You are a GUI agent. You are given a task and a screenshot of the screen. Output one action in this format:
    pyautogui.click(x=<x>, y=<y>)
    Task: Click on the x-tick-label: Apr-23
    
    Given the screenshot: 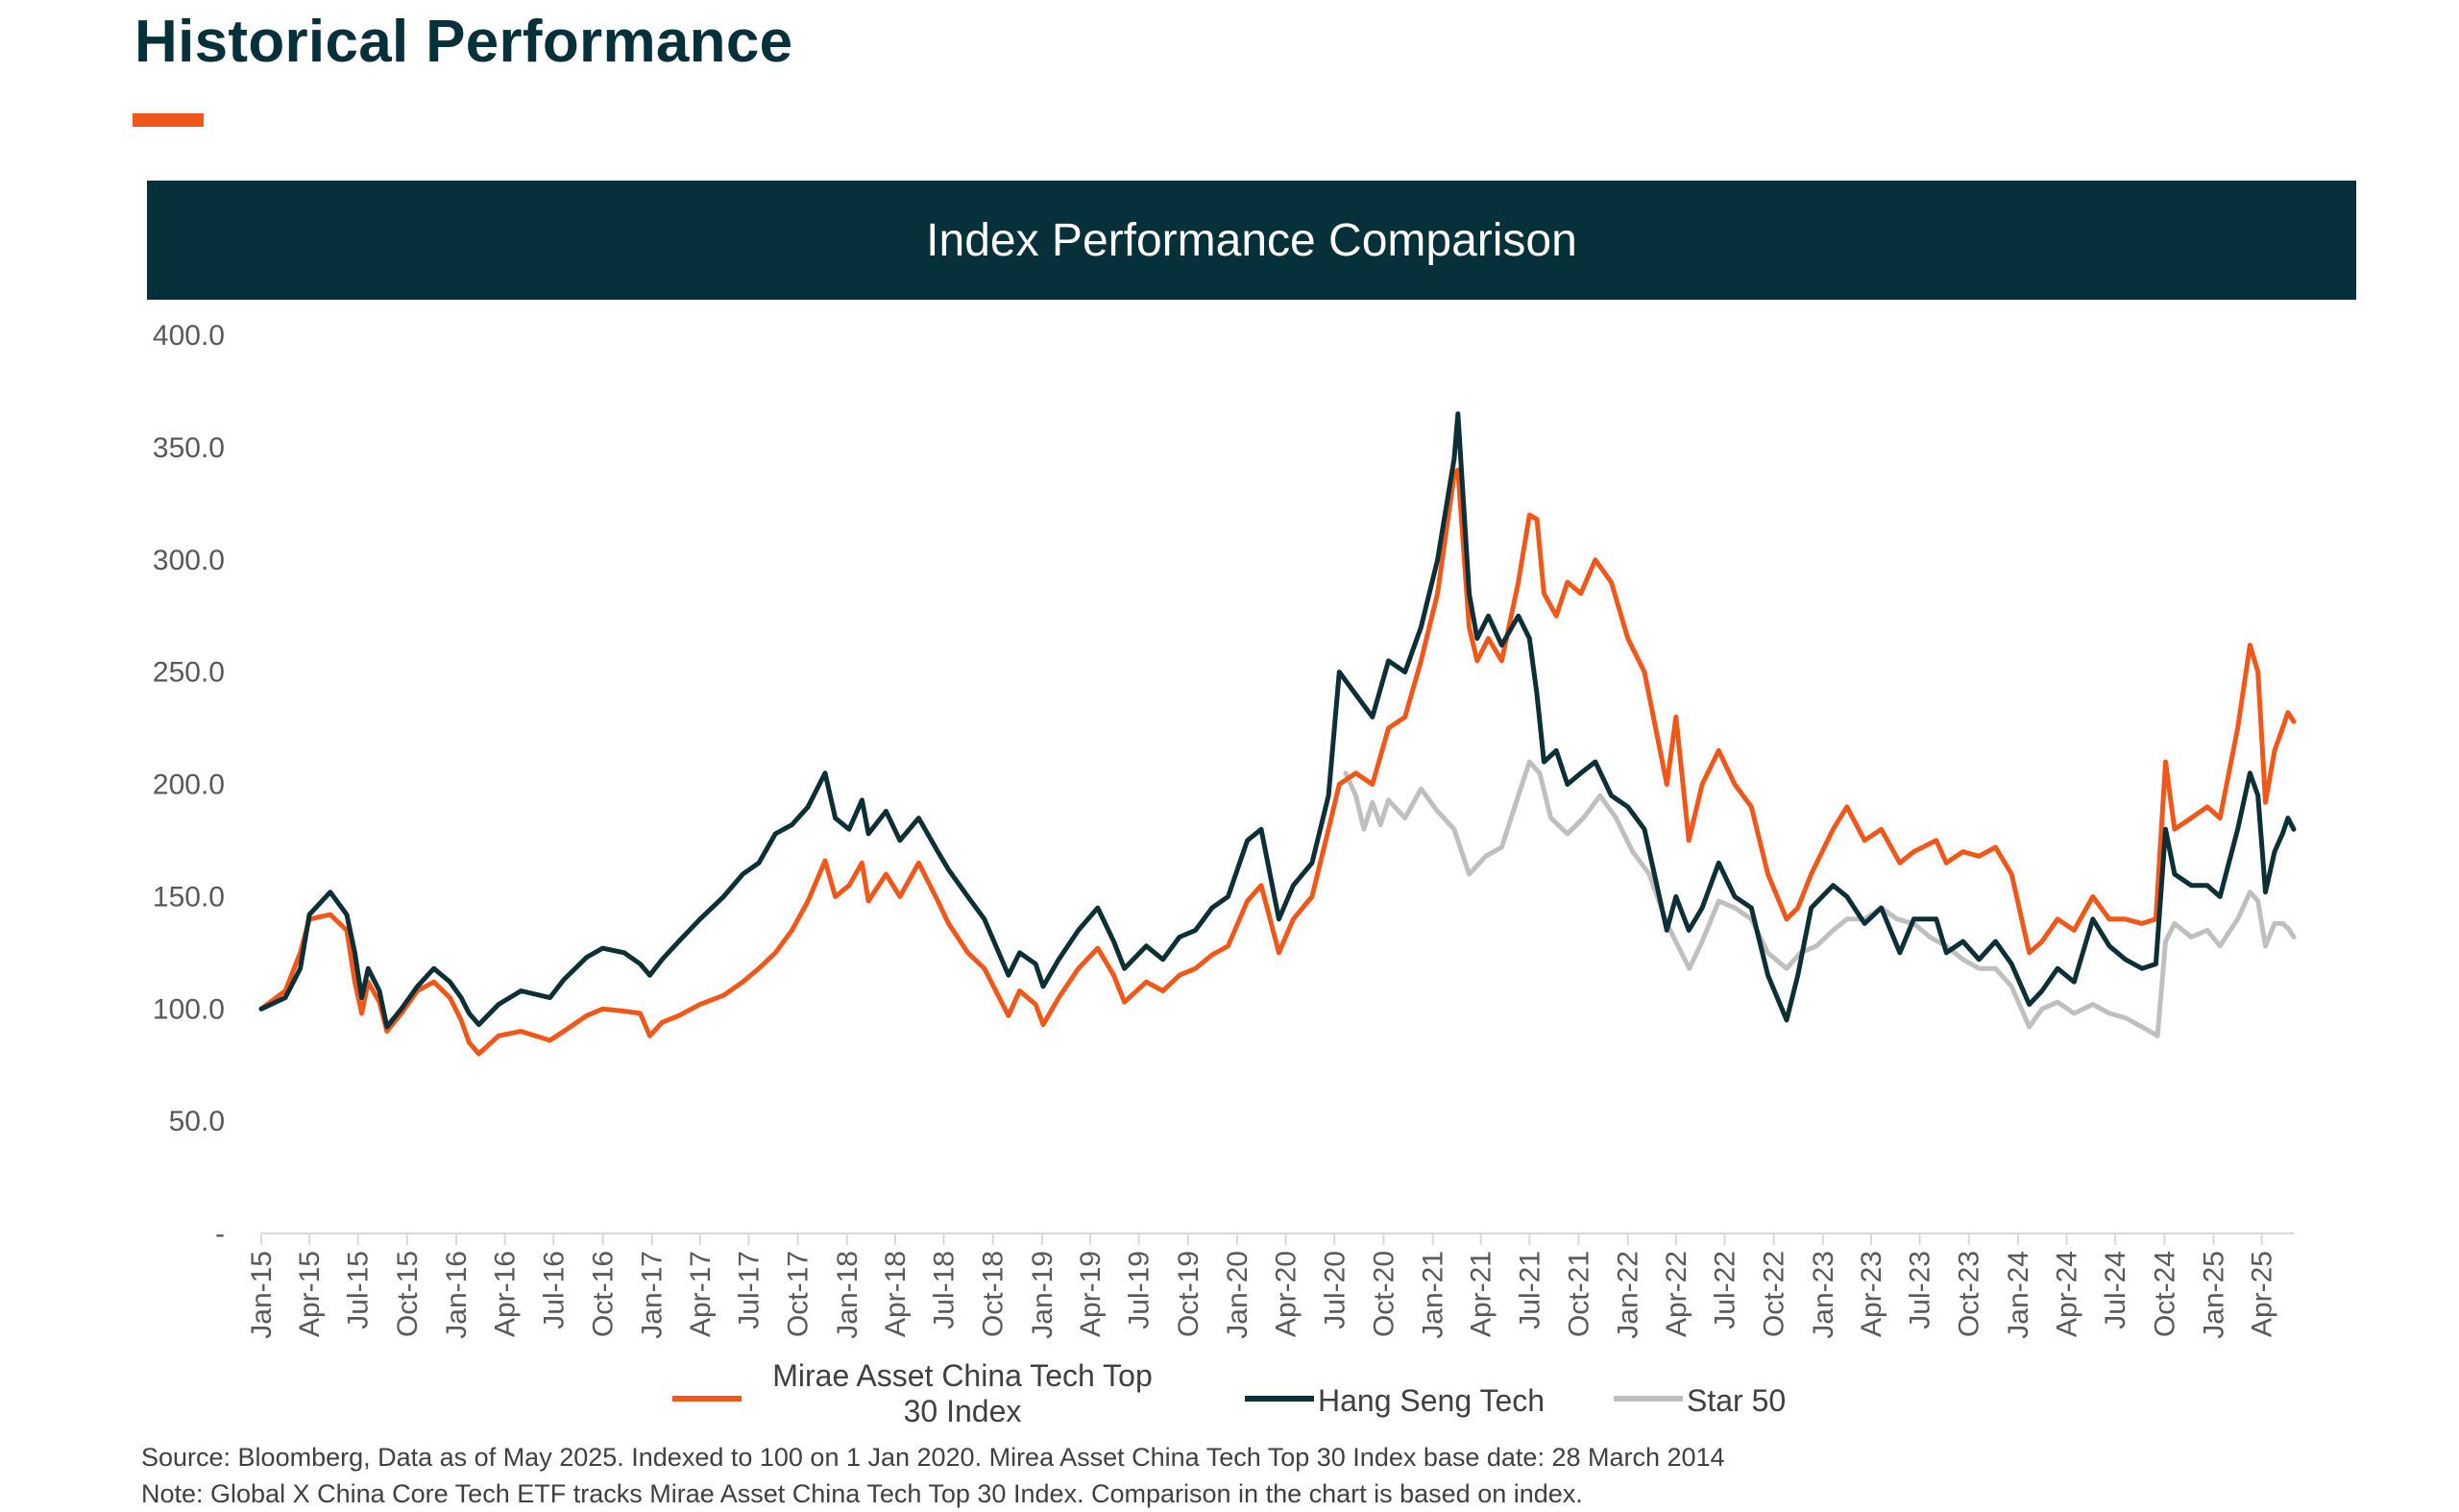 What is the action you would take?
    pyautogui.click(x=1871, y=1294)
    